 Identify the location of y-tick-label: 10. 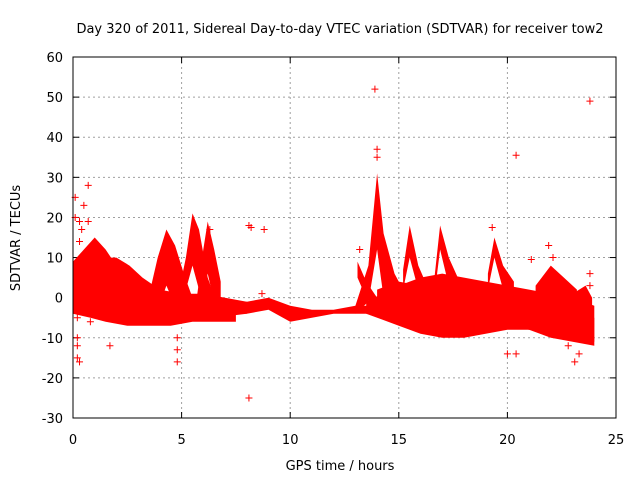
(54, 259).